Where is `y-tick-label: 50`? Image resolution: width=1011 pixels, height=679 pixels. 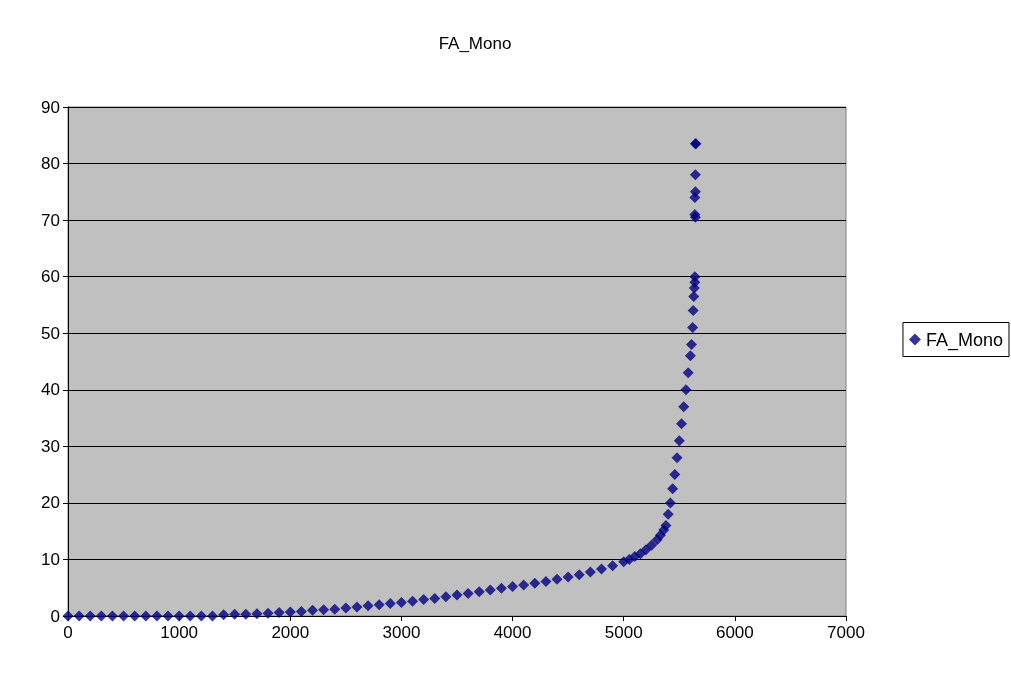
y-tick-label: 50 is located at coordinates (50, 333).